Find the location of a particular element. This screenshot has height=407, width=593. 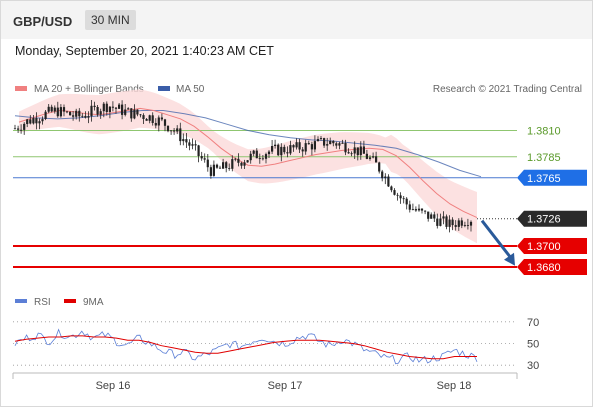

level-tag-1.3680 is located at coordinates (552, 267).